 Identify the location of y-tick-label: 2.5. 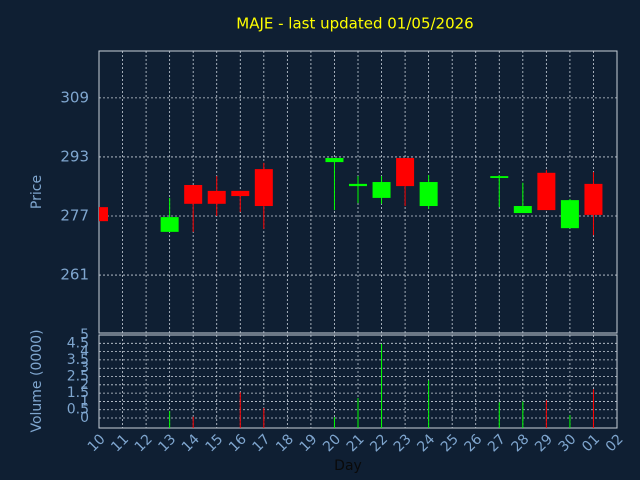
(78, 377).